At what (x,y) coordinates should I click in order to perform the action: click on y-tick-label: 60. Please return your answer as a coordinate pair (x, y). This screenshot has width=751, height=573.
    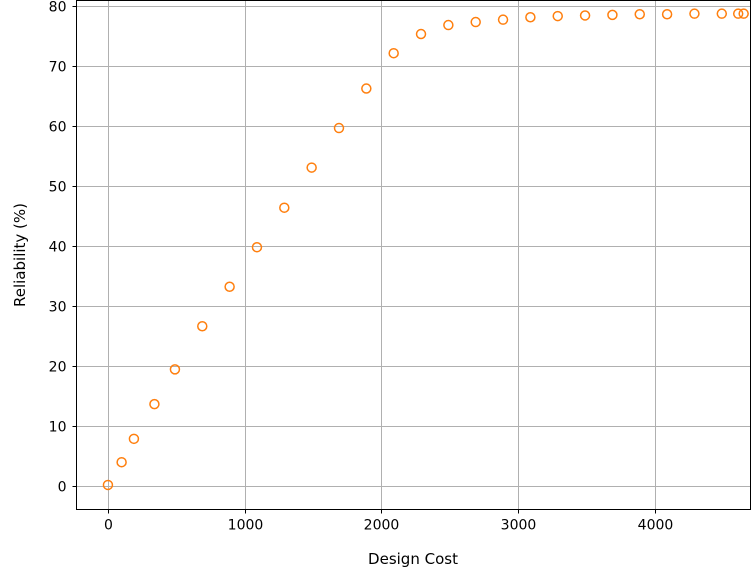
    Looking at the image, I should click on (58, 128).